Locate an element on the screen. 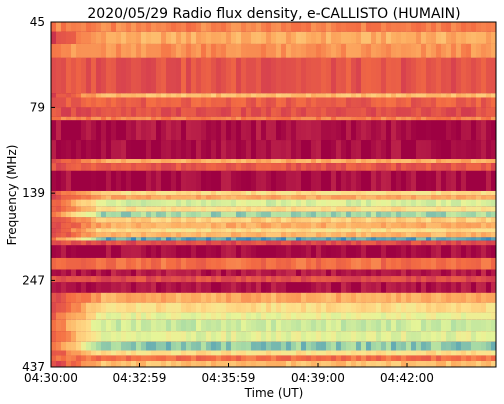 The image size is (504, 404). x-tick-label: 04:39:00 is located at coordinates (318, 378).